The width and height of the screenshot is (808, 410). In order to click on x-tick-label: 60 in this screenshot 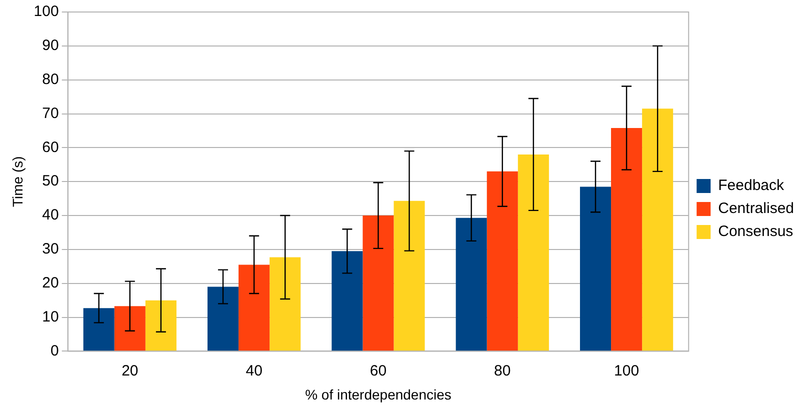, I will do `click(378, 371)`.